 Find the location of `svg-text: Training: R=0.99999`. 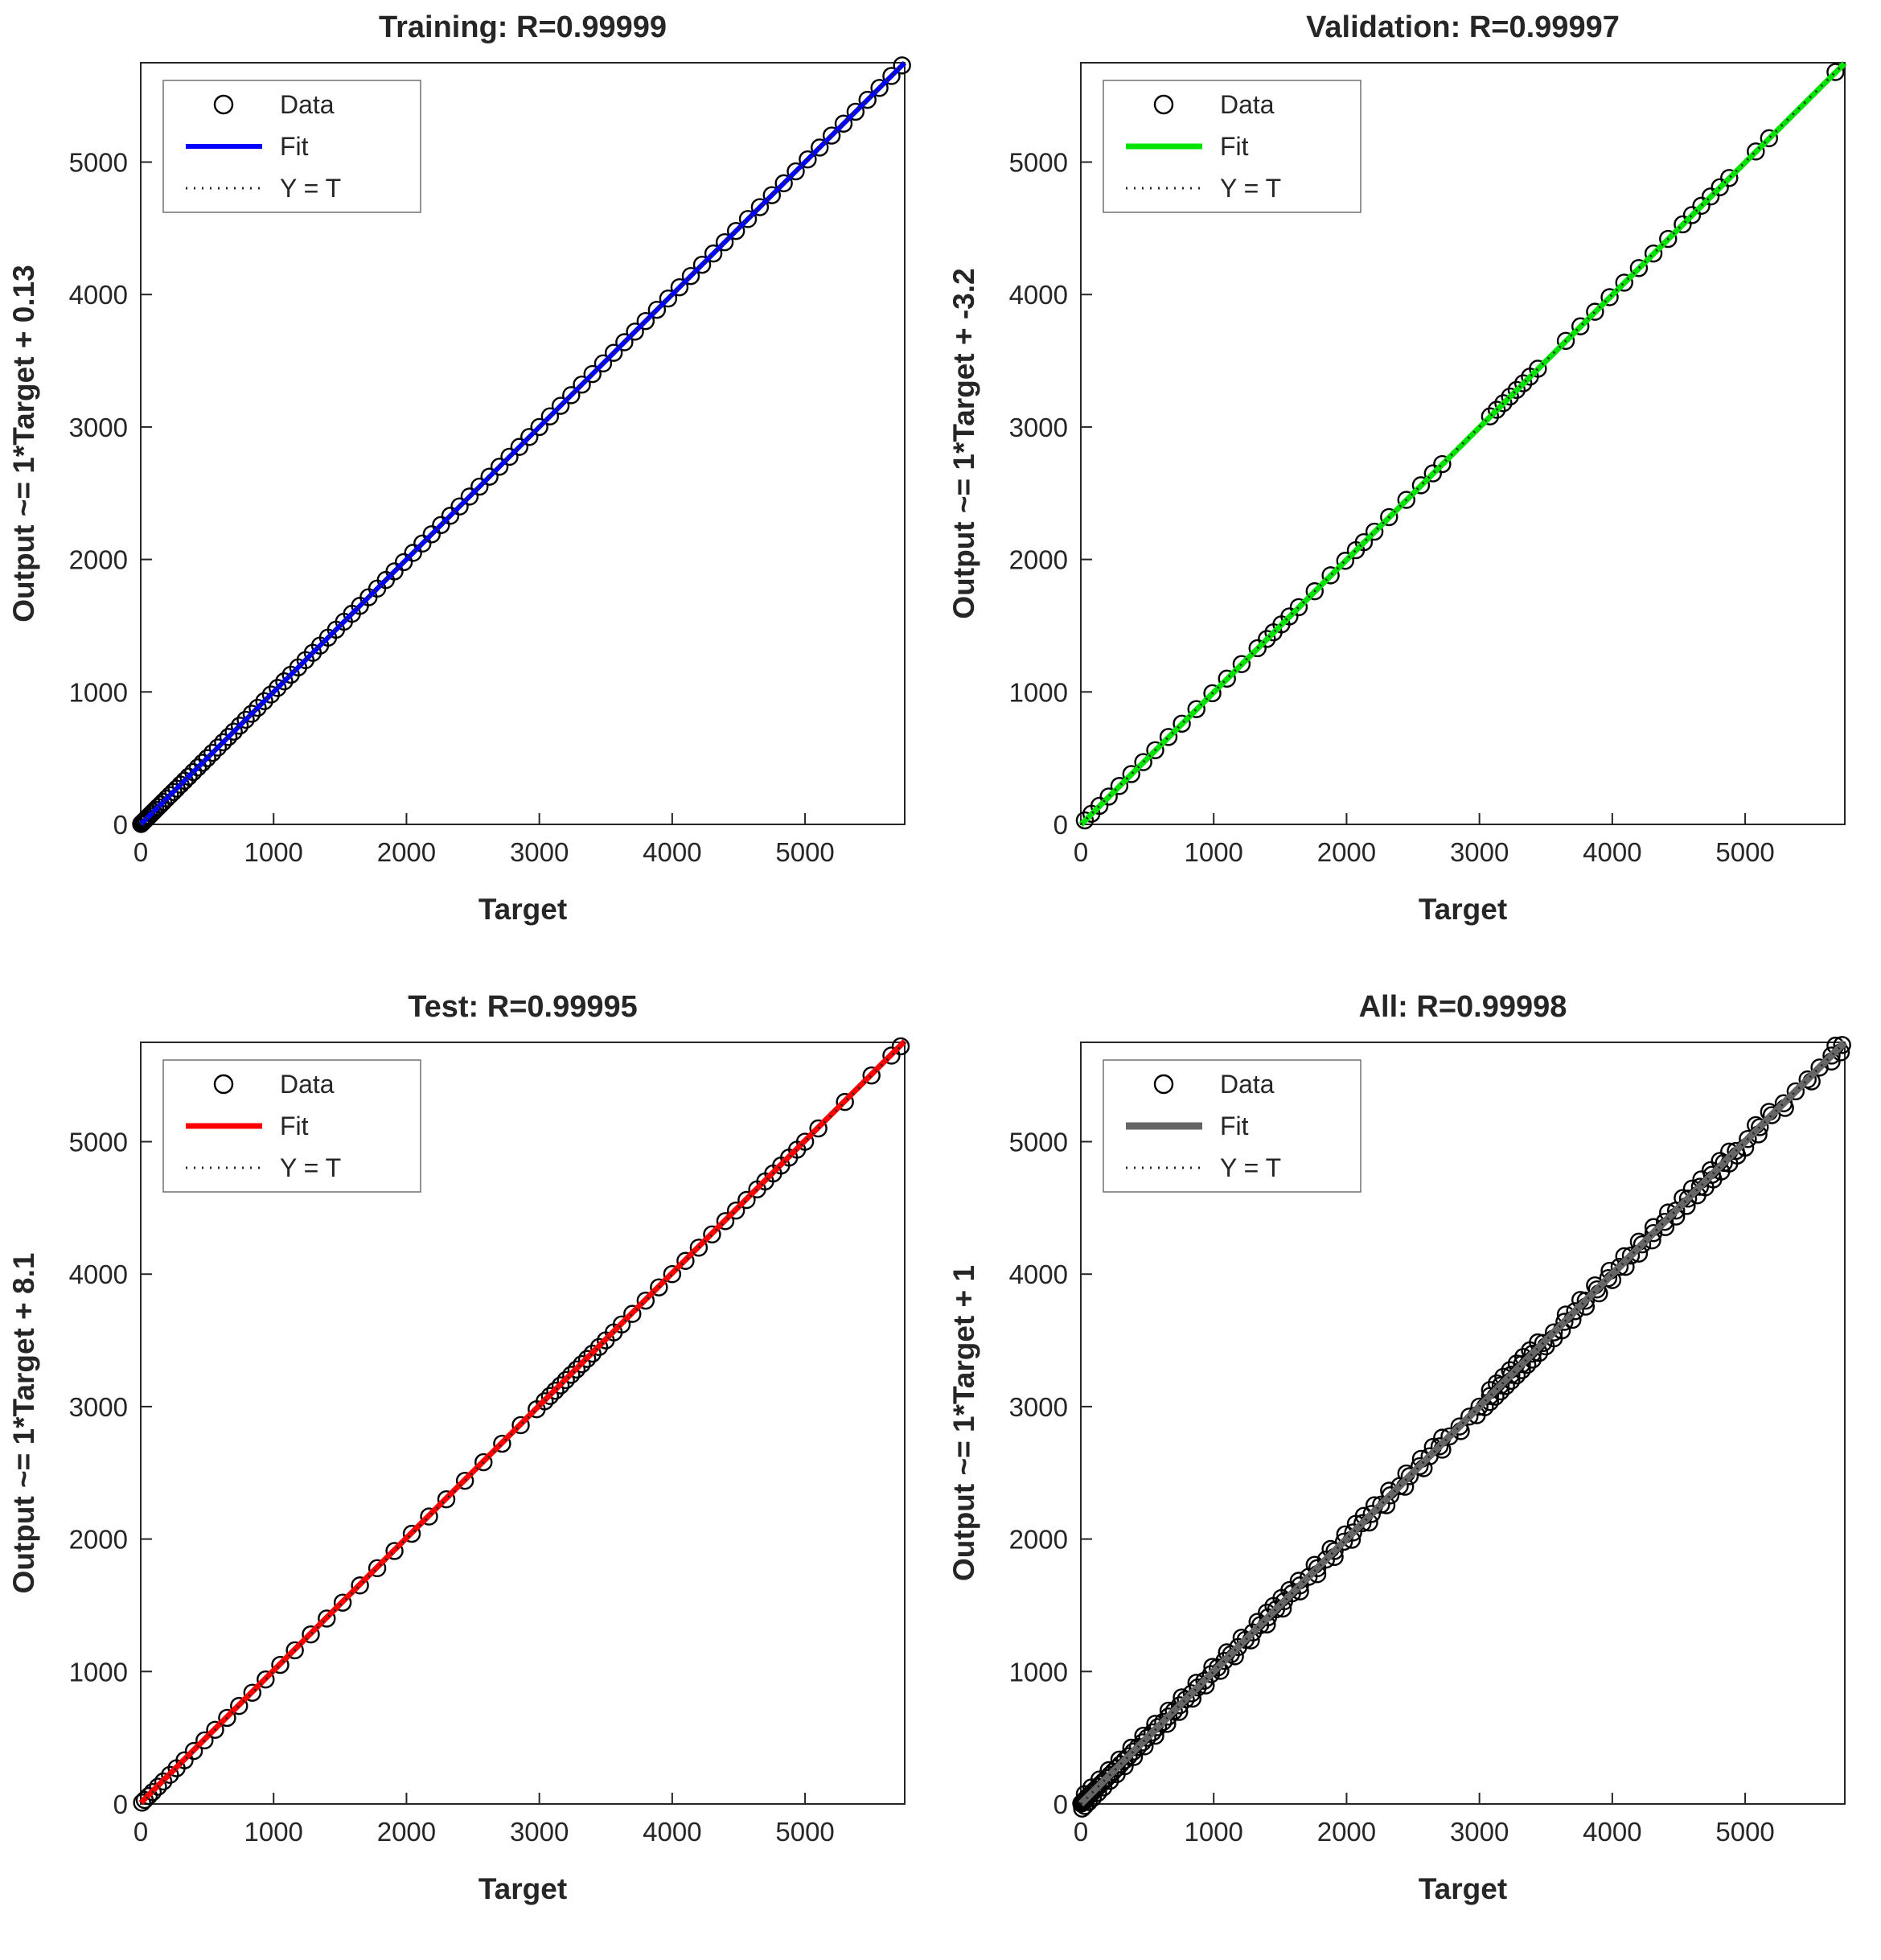

svg-text: Training: R=0.99999 is located at coordinates (523, 27).